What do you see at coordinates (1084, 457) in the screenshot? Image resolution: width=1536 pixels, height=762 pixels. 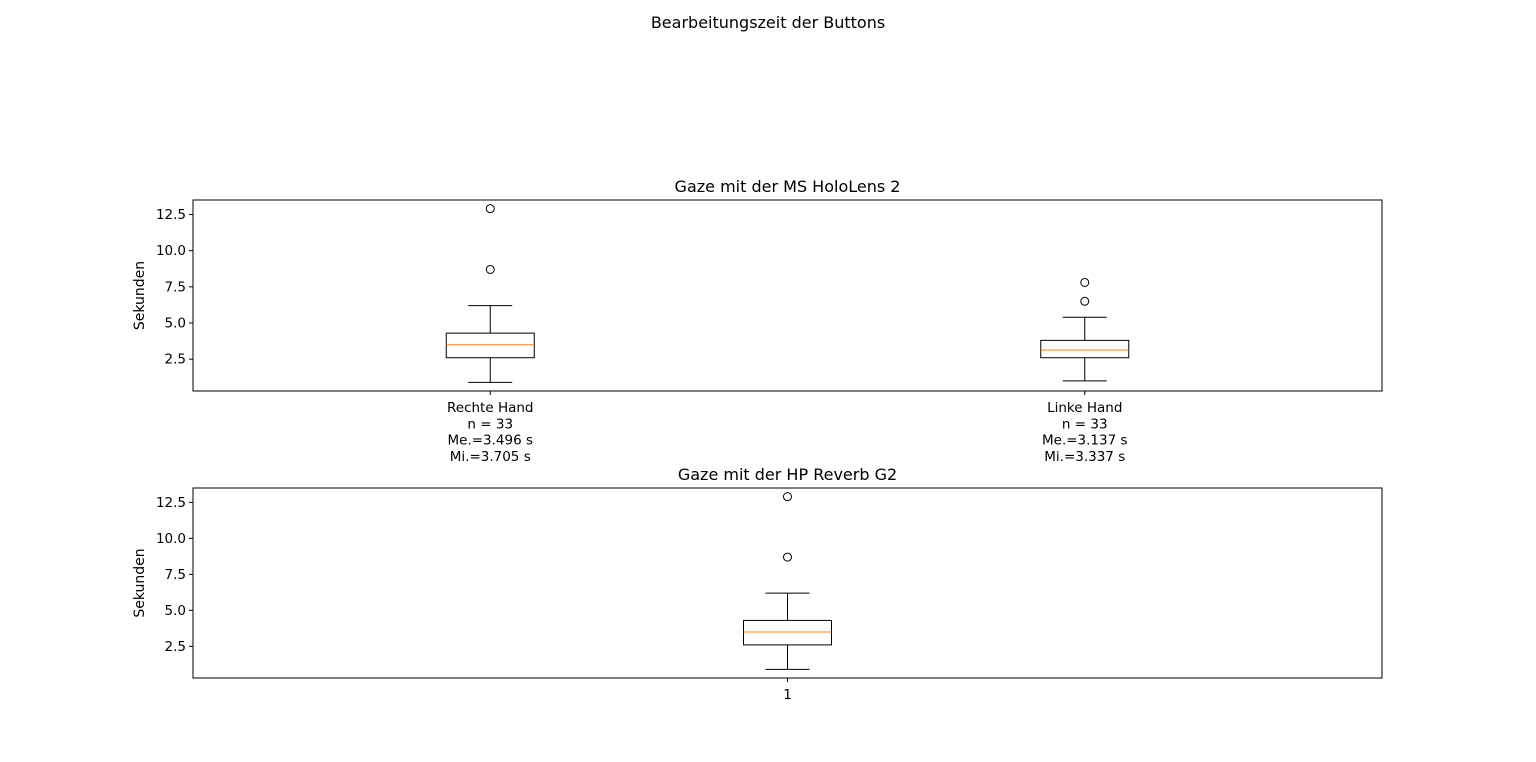 I see `x-tick-label-line: Mi.=3.337 s` at bounding box center [1084, 457].